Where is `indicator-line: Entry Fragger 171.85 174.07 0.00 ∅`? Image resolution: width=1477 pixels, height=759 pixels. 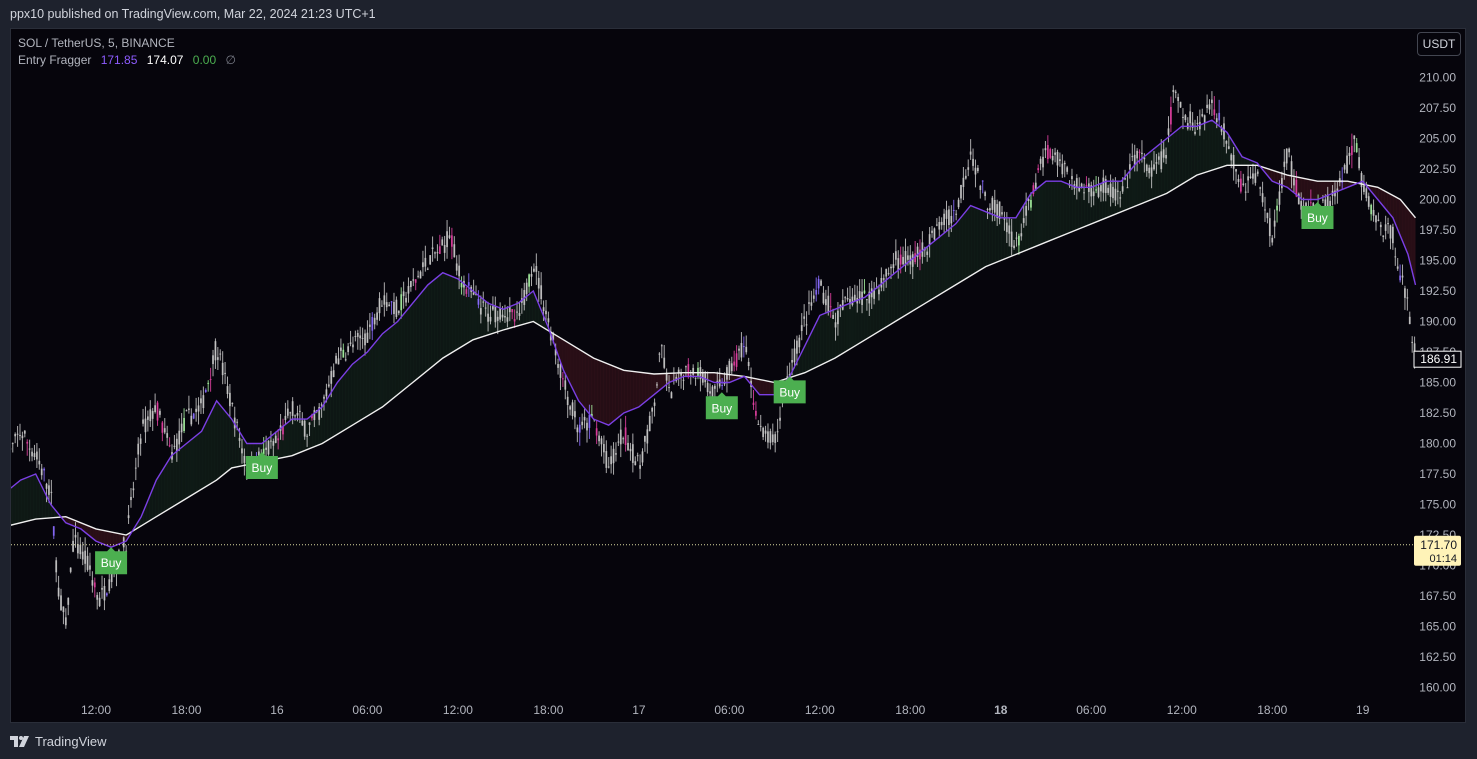
indicator-line: Entry Fragger 171.85 174.07 0.00 ∅ is located at coordinates (127, 60).